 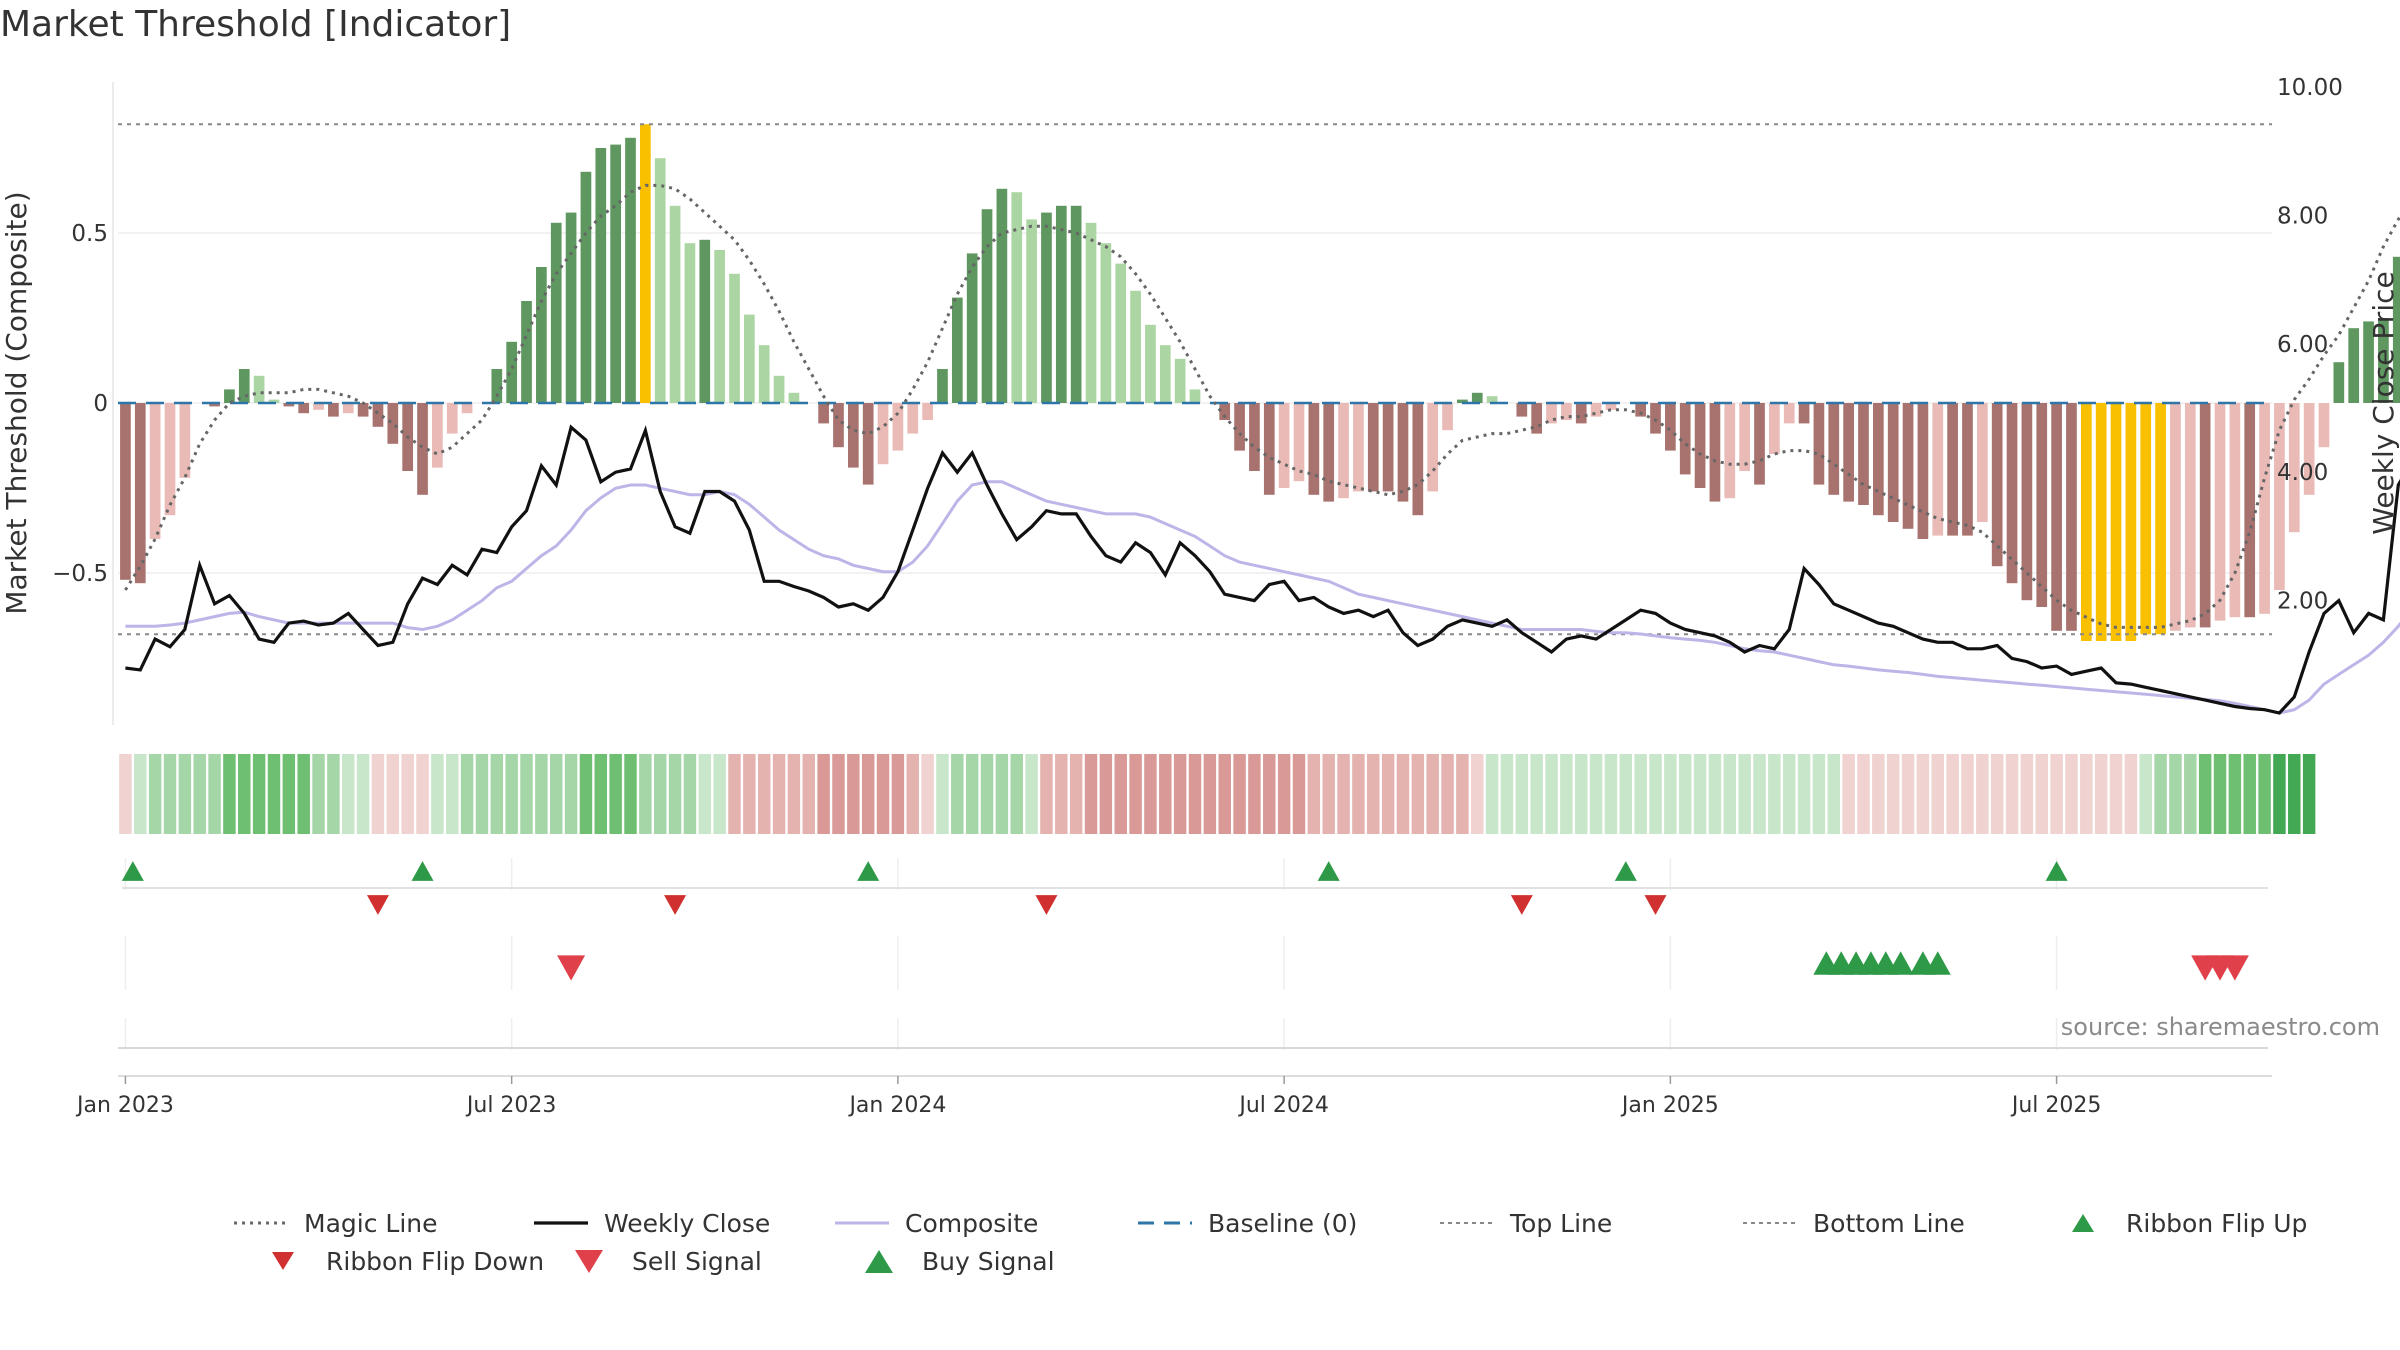 What do you see at coordinates (1165, 1223) in the screenshot?
I see `dashed-line-icon` at bounding box center [1165, 1223].